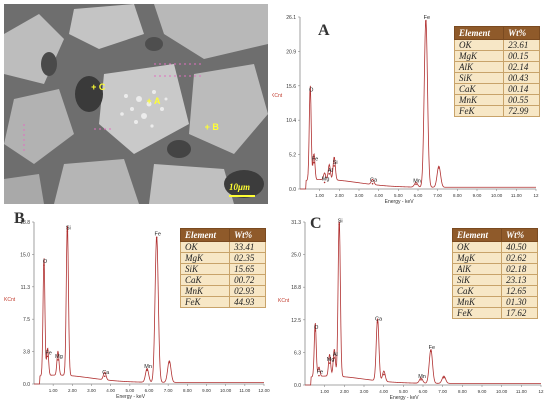 The height and width of the screenshot is (411, 550). Describe the element at coordinates (496, 67) in the screenshot. I see `table-row: AlK 02.14` at that location.